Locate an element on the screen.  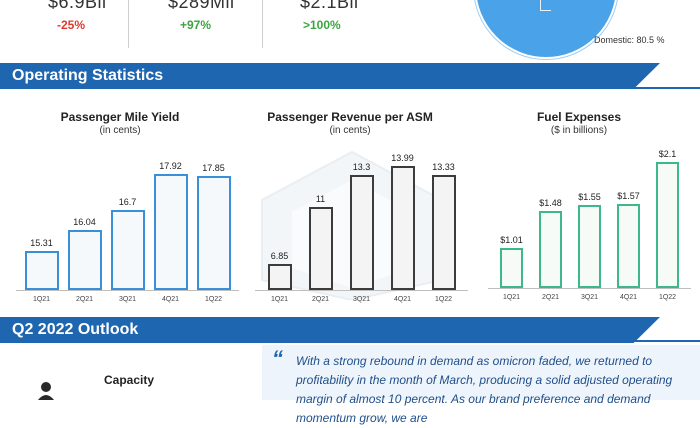
bar-value-label: $1.01 is located at coordinates (511, 239).